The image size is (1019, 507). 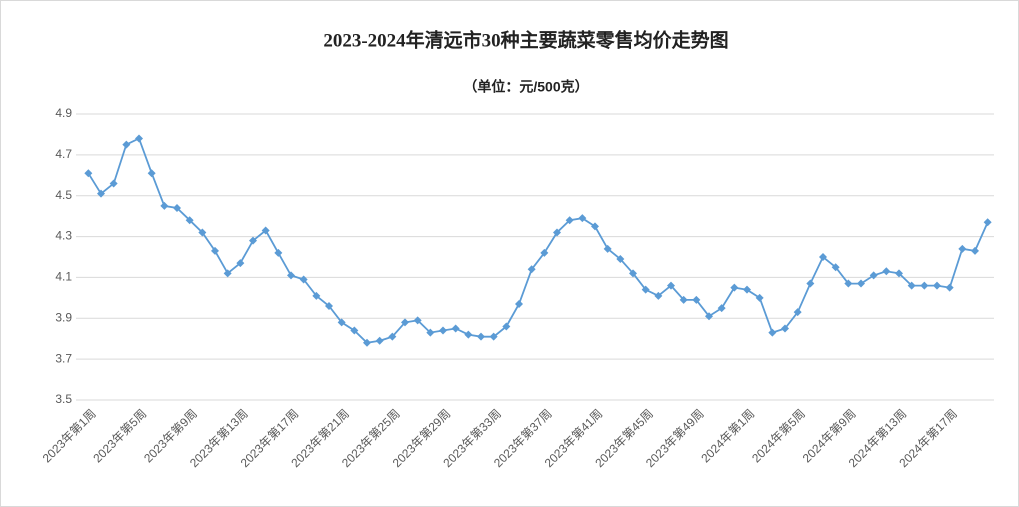 I want to click on y-tick-label: 4.5, so click(x=63, y=195).